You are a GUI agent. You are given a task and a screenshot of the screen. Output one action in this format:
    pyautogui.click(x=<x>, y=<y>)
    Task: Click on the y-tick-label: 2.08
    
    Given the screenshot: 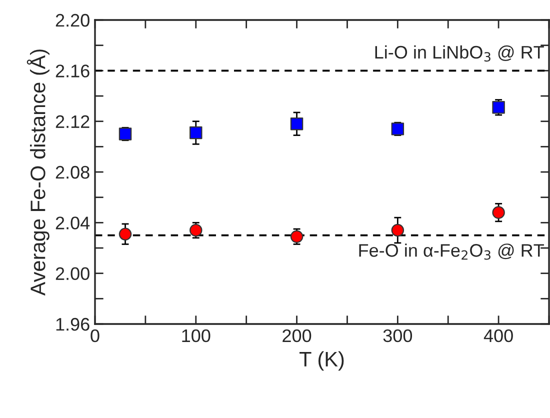 What is the action you would take?
    pyautogui.click(x=73, y=172)
    